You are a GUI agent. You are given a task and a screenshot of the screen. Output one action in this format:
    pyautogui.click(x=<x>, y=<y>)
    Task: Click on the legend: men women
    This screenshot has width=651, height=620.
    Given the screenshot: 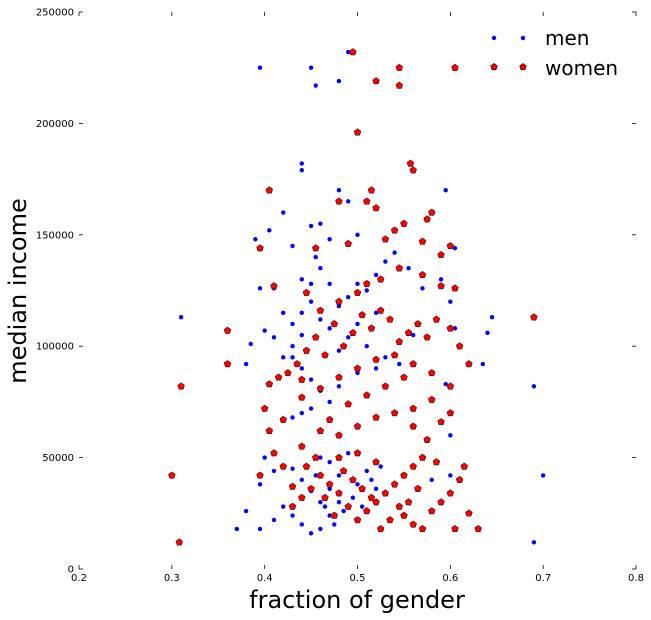 What is the action you would take?
    pyautogui.click(x=554, y=53)
    